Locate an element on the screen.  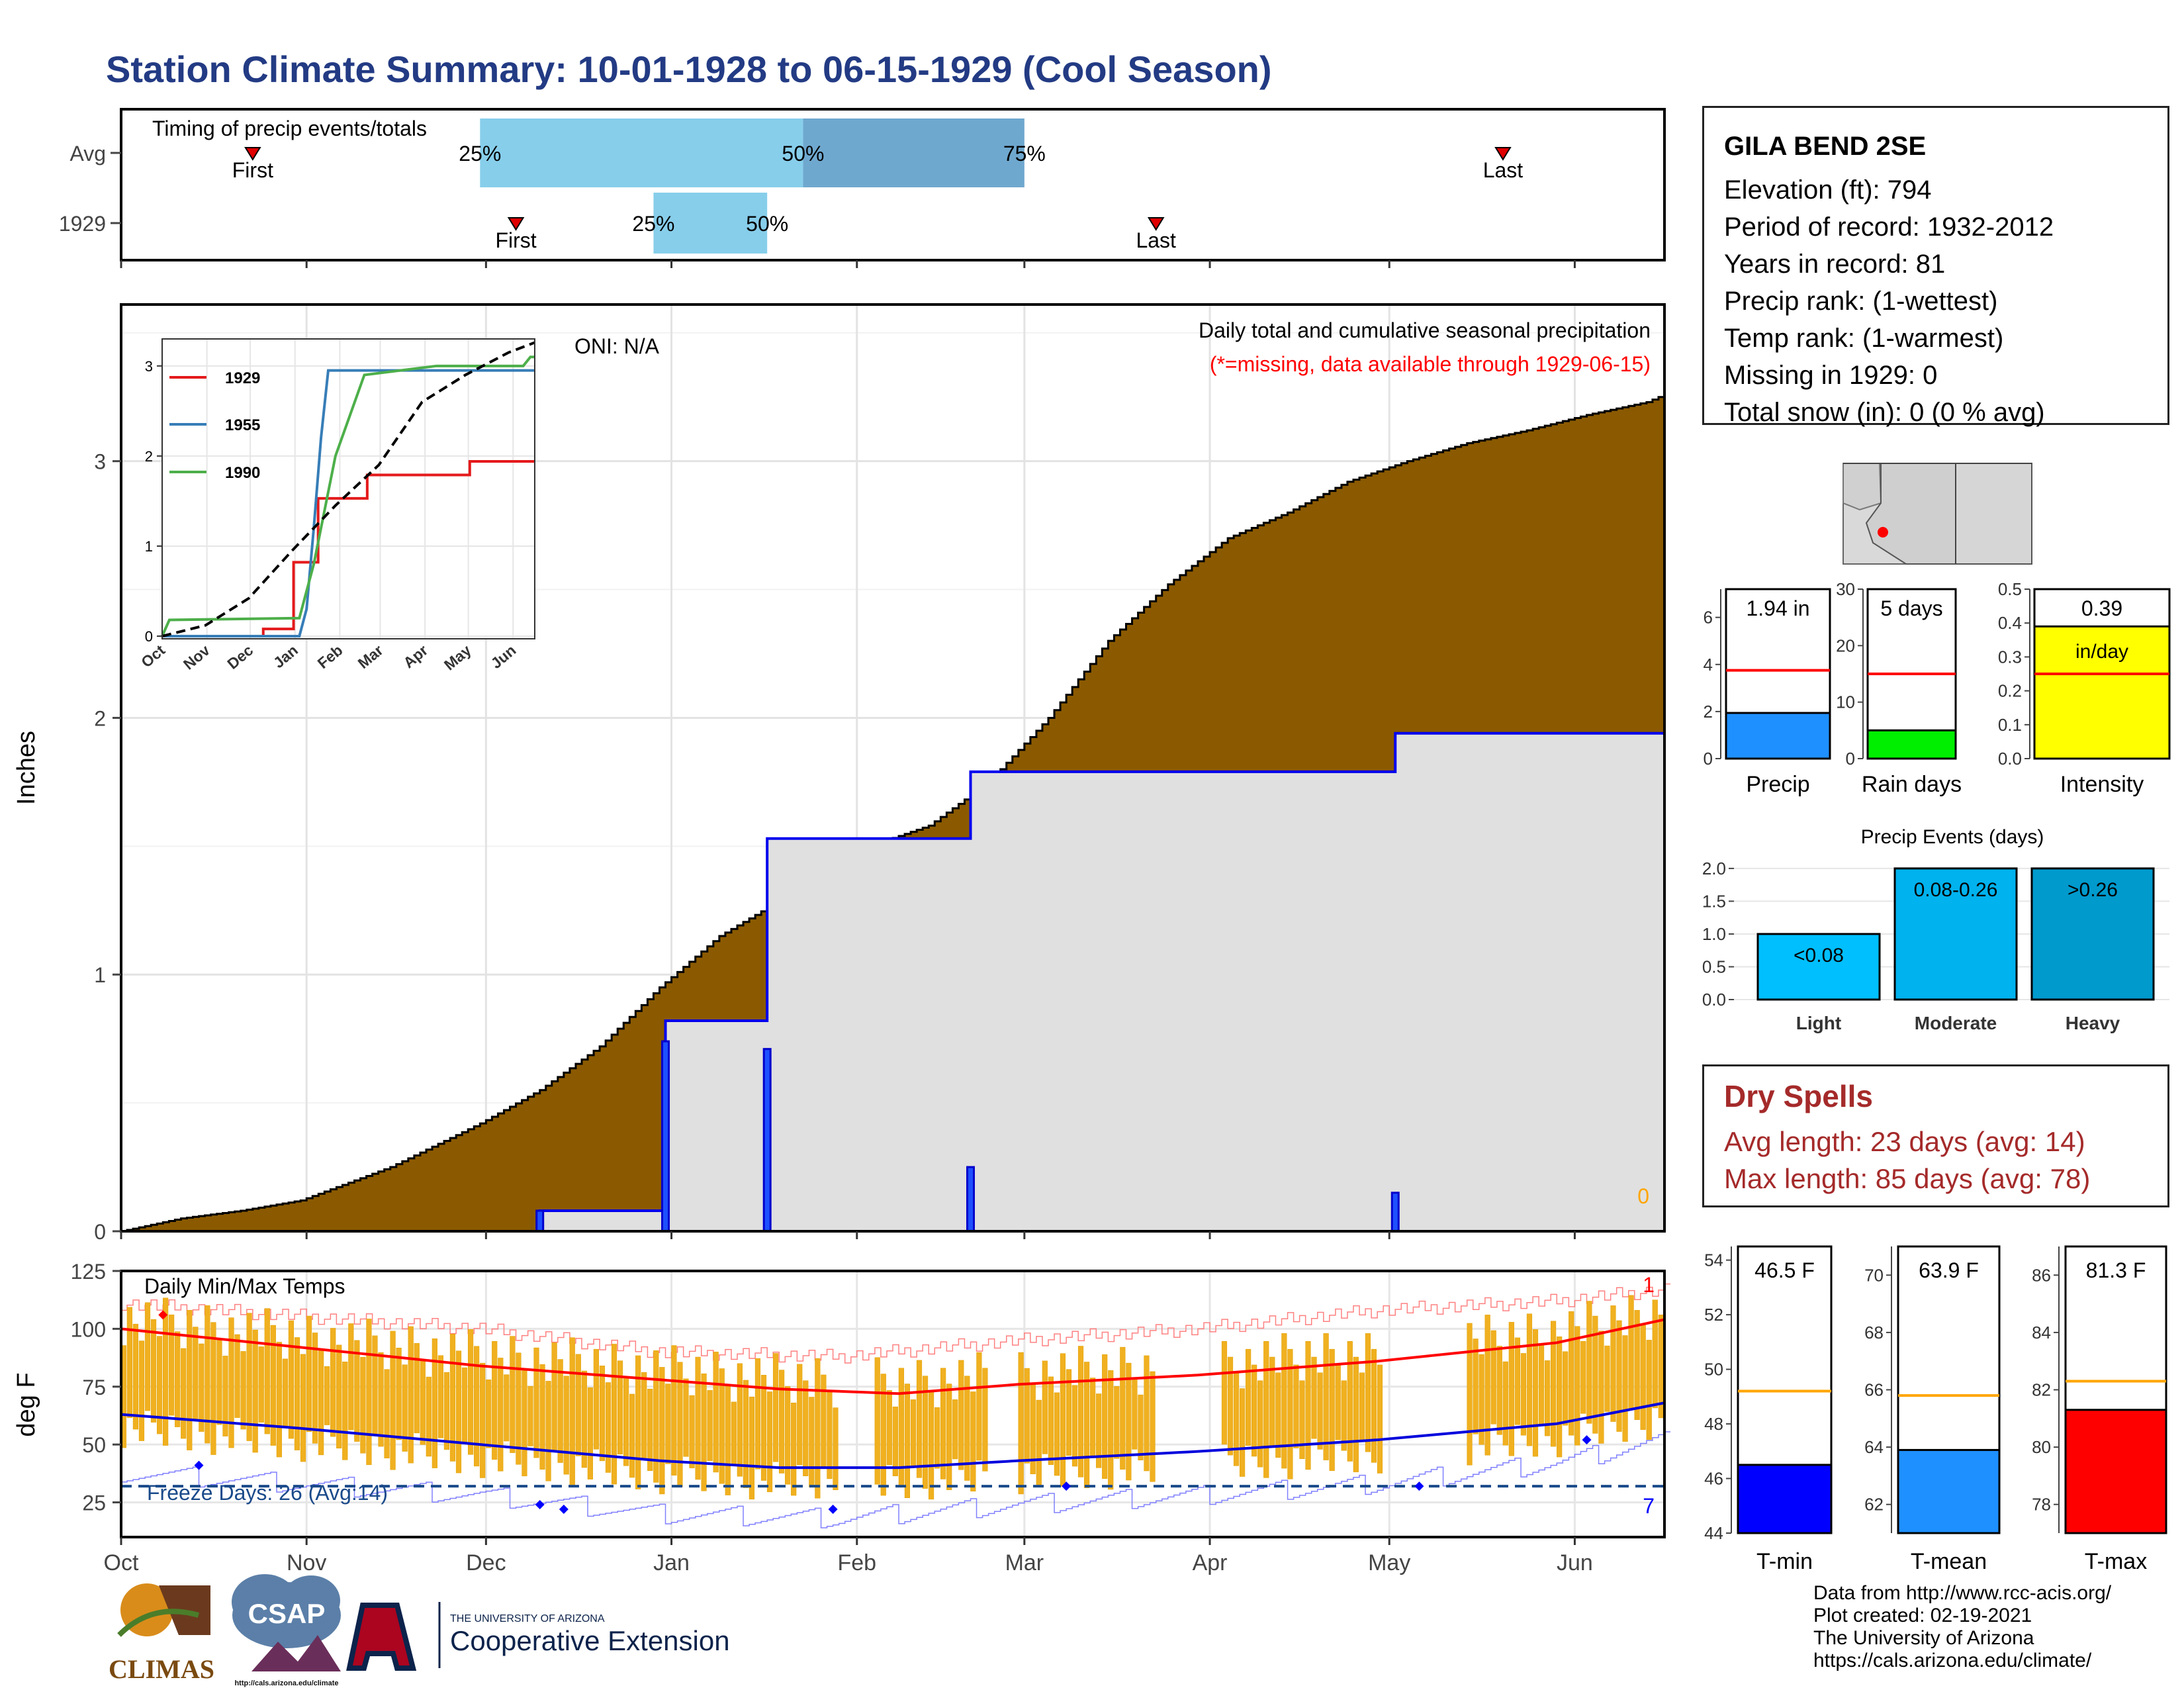
temp-summary-y-tick-label: 84 is located at coordinates (2042, 1332).